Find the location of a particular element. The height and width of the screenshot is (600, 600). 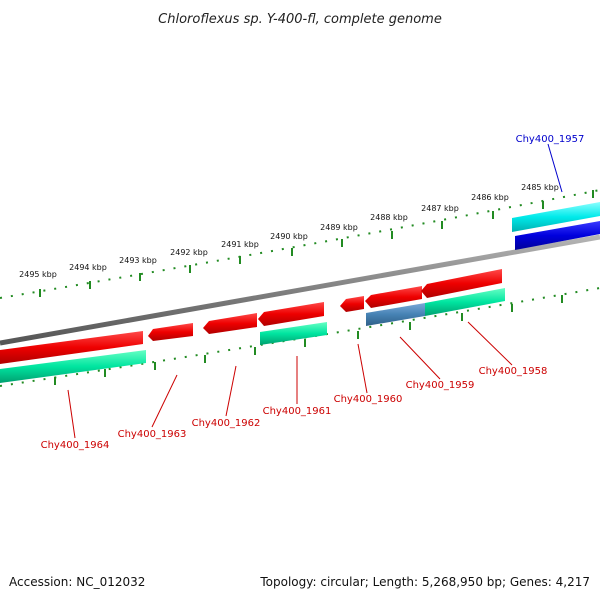

ruler-label: 2493 kbp is located at coordinates (138, 260).